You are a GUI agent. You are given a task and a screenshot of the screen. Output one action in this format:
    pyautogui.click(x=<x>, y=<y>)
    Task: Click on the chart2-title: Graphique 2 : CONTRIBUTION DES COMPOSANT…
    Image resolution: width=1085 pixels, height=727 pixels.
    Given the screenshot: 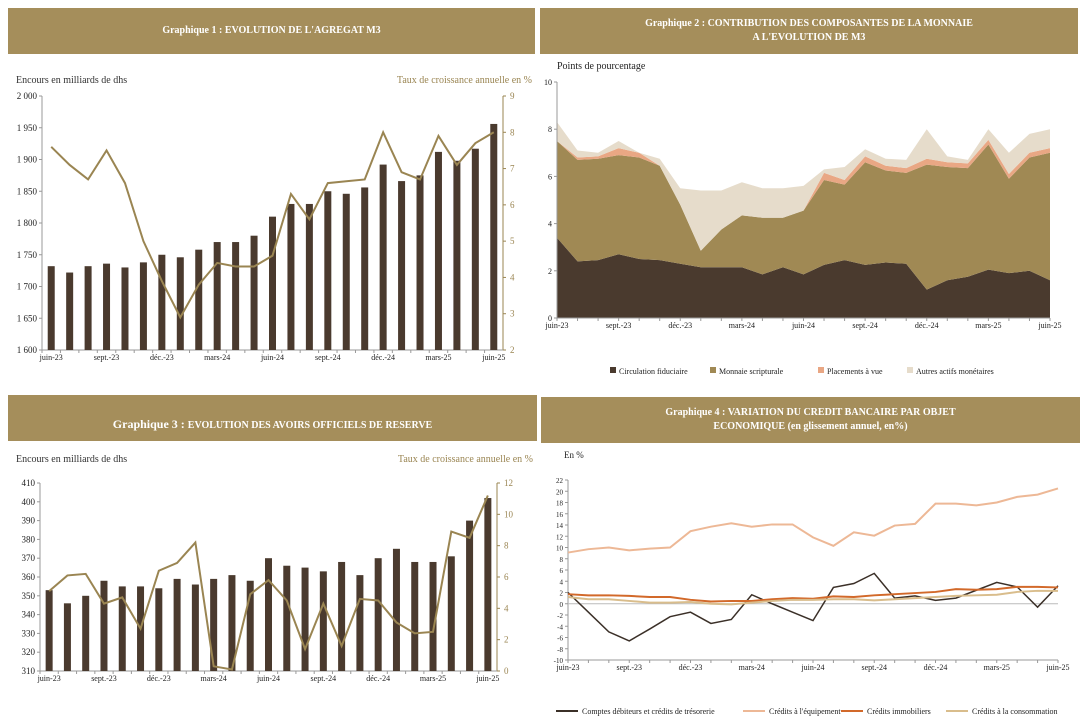 What is the action you would take?
    pyautogui.click(x=809, y=30)
    